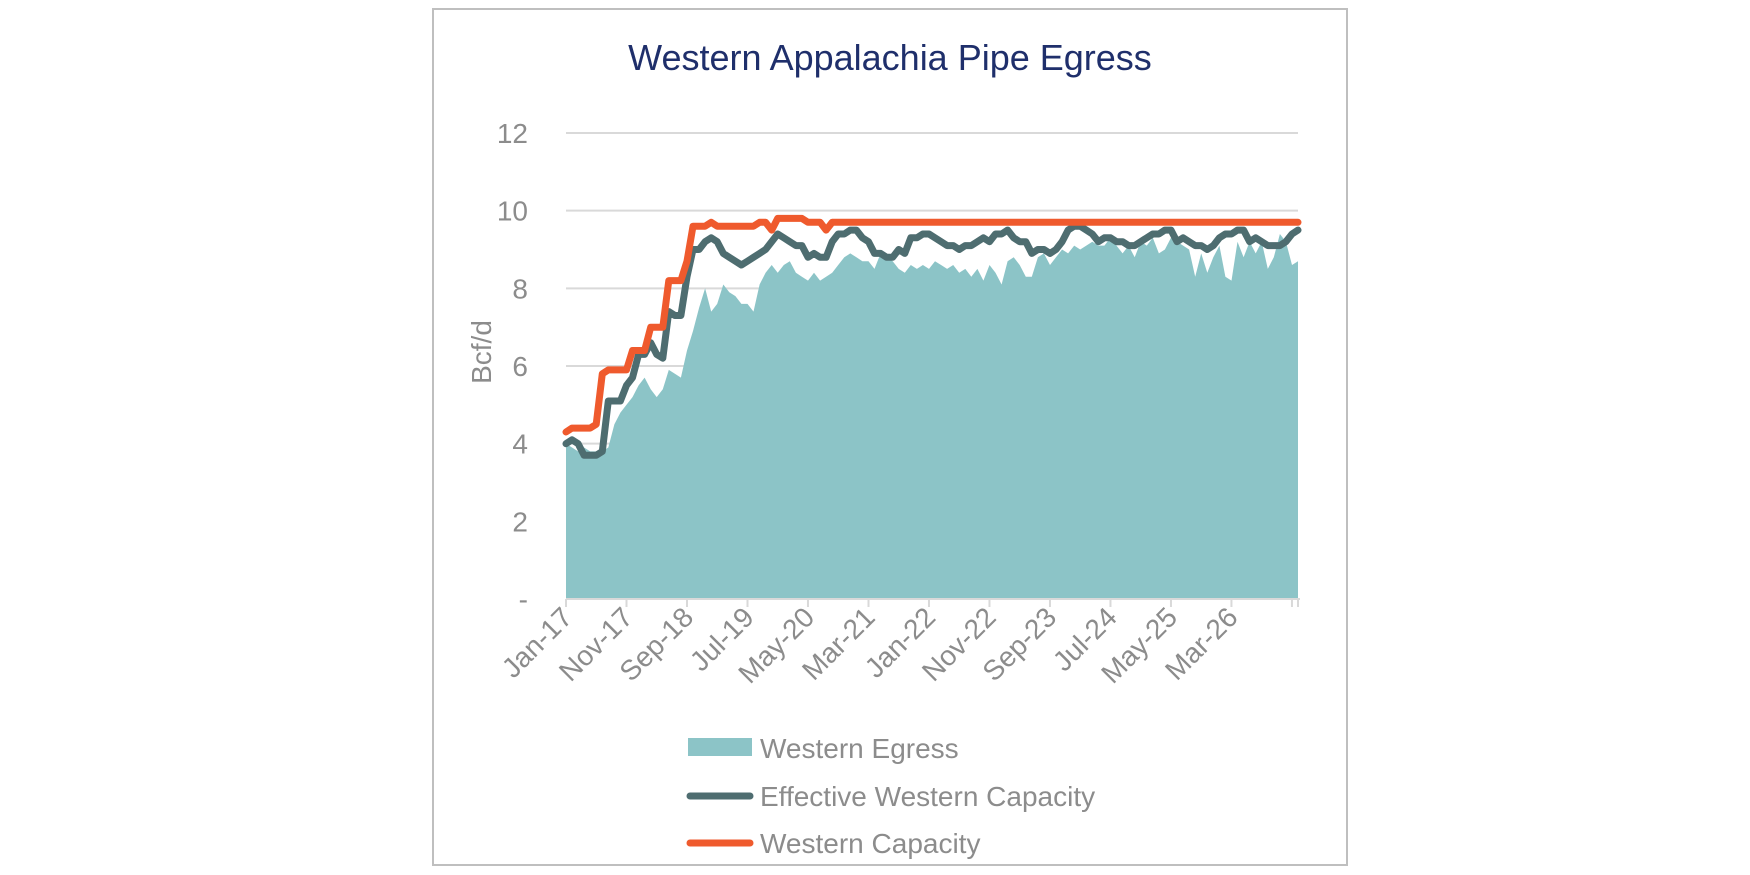 The image size is (1750, 875). What do you see at coordinates (927, 796) in the screenshot?
I see `legend-label-effective-western-capacity: Effective Western Capacity` at bounding box center [927, 796].